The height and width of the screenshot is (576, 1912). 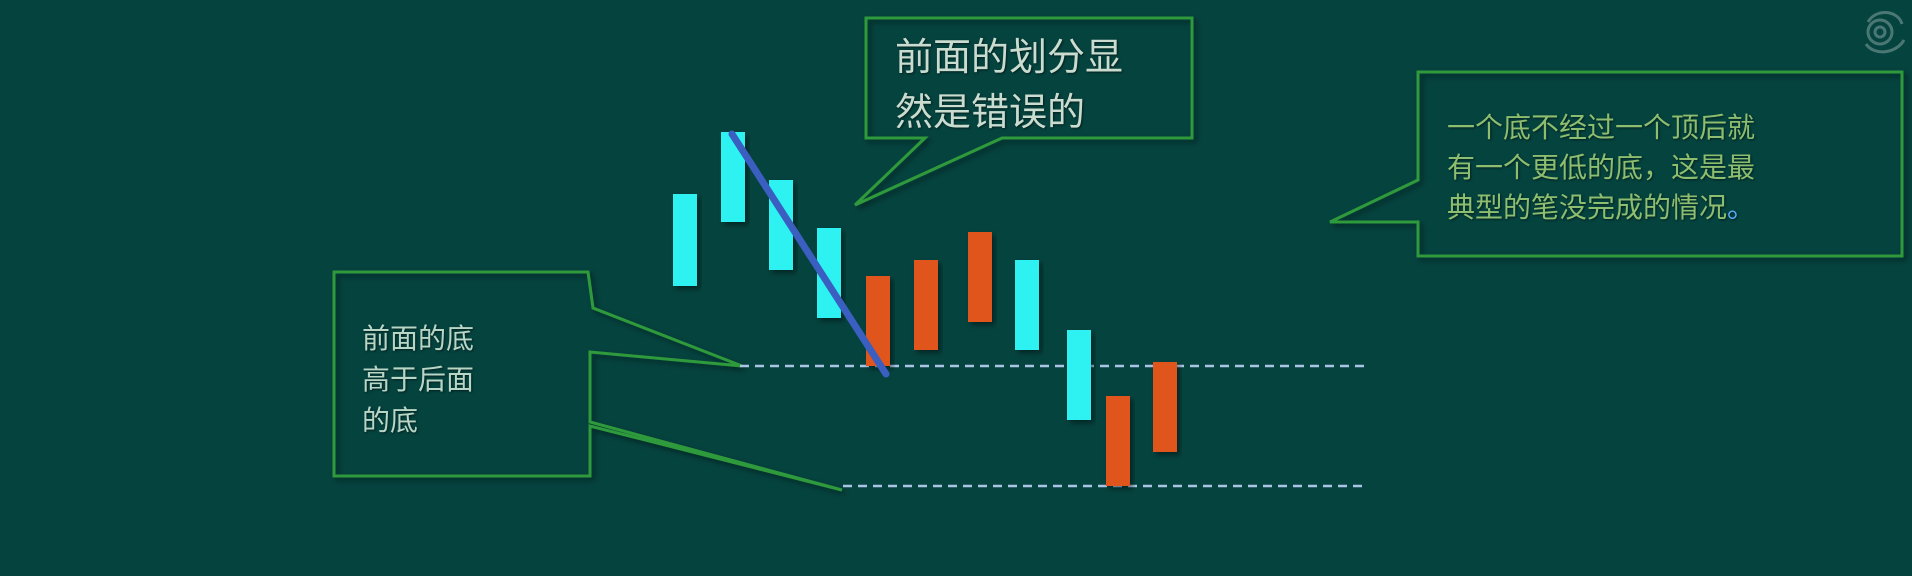 I want to click on stroke-line, so click(x=809, y=254).